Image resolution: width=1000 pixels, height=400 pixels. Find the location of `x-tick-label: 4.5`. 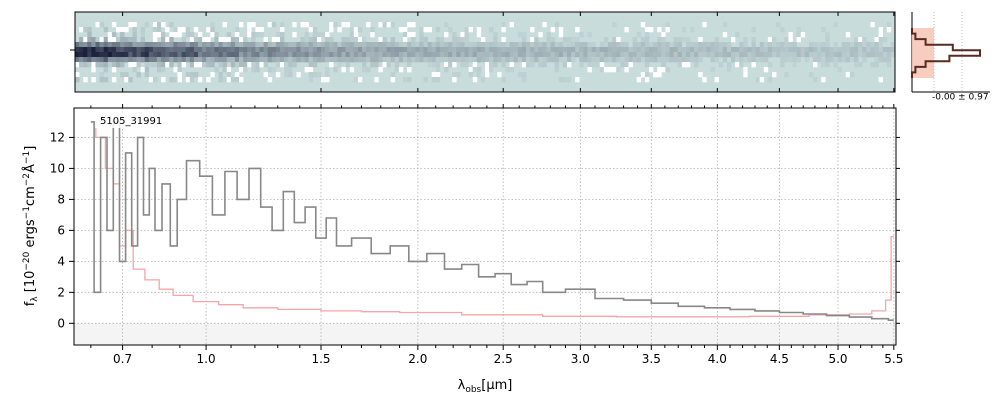

x-tick-label: 4.5 is located at coordinates (779, 359).